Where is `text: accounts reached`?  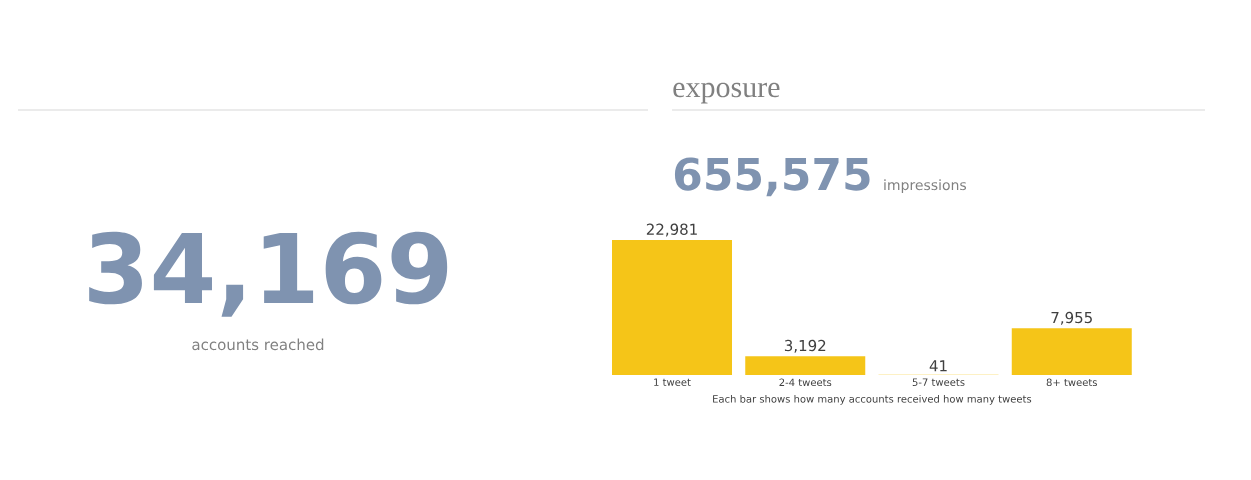 text: accounts reached is located at coordinates (258, 344).